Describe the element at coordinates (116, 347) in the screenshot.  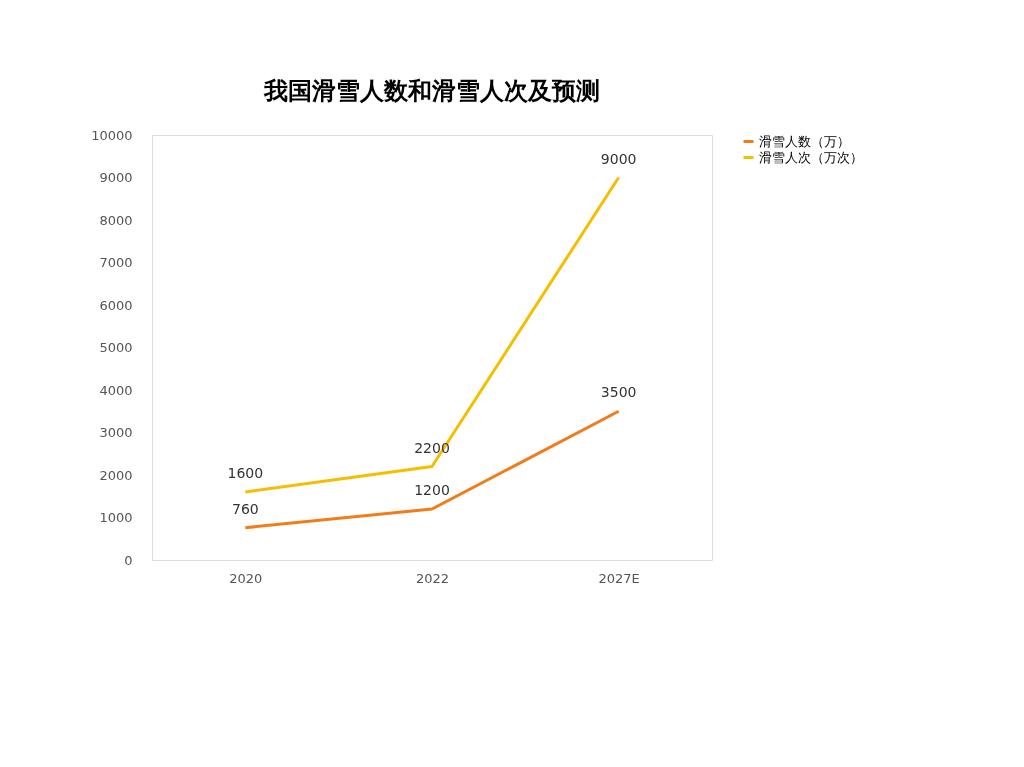
I see `y-tick-label: 5000` at that location.